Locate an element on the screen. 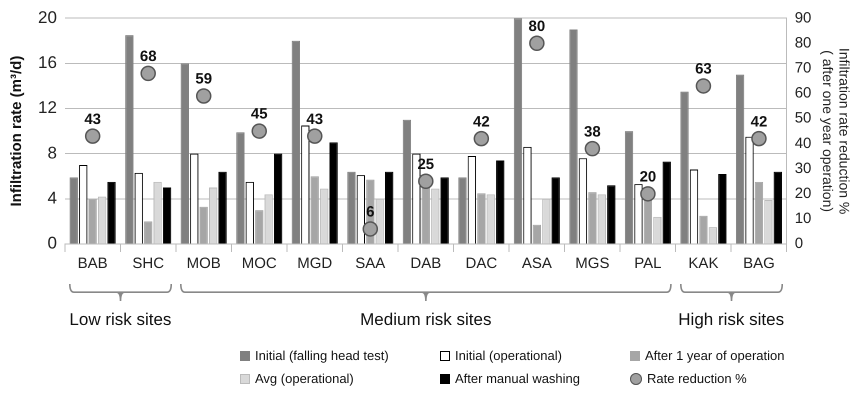 The image size is (864, 404). data-label: 68 is located at coordinates (148, 57).